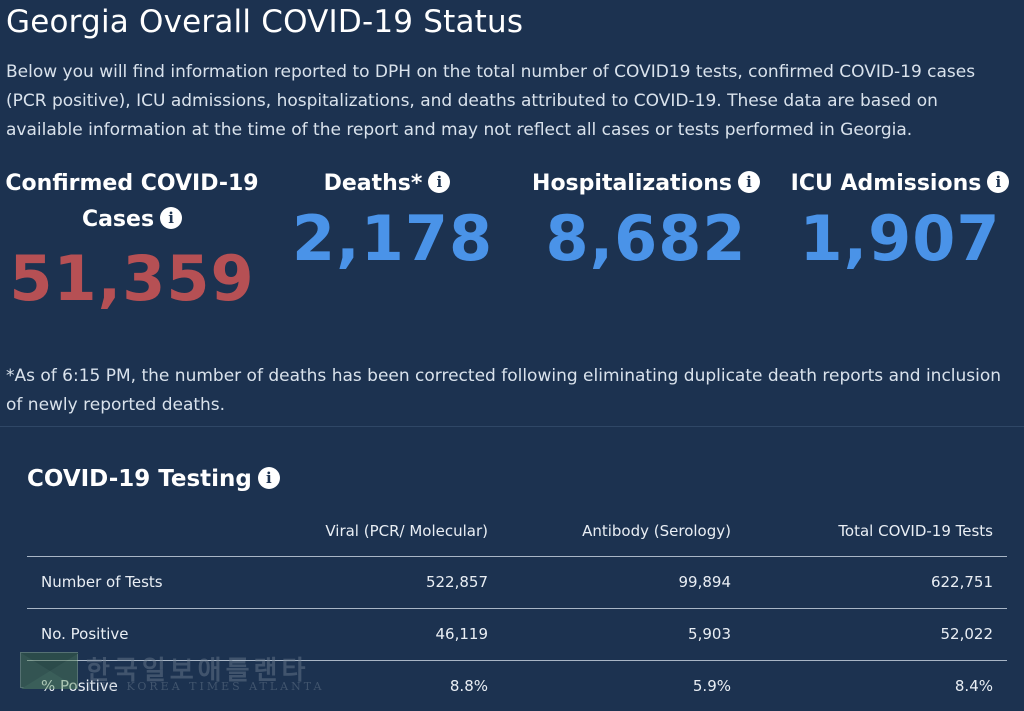 The image size is (1024, 711). What do you see at coordinates (623, 531) in the screenshot?
I see `table-header-antibody: Antibody (Serology)` at bounding box center [623, 531].